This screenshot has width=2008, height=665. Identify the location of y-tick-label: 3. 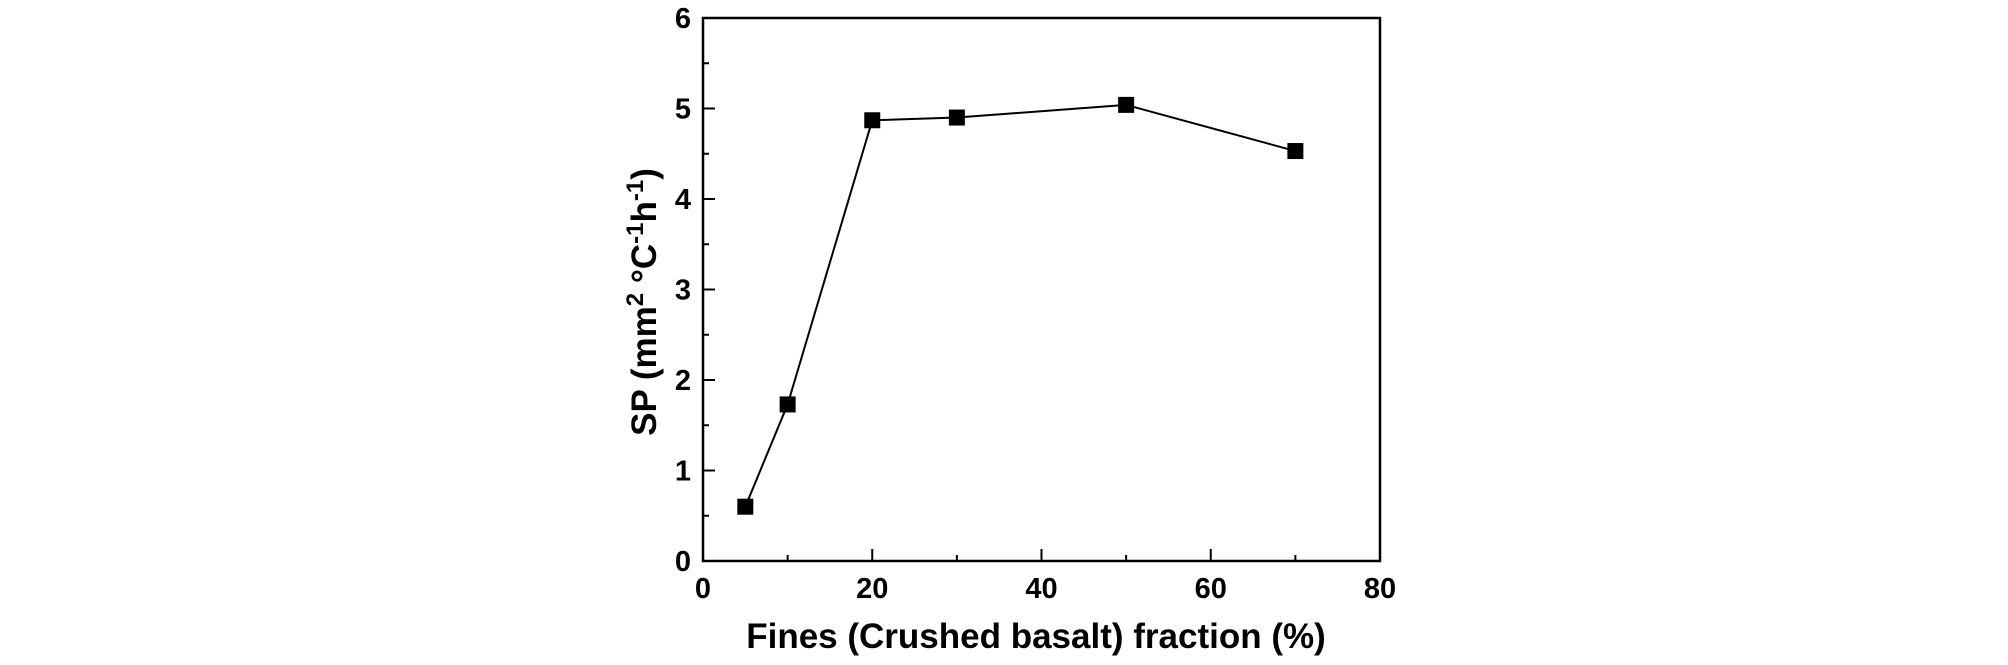
(683, 291).